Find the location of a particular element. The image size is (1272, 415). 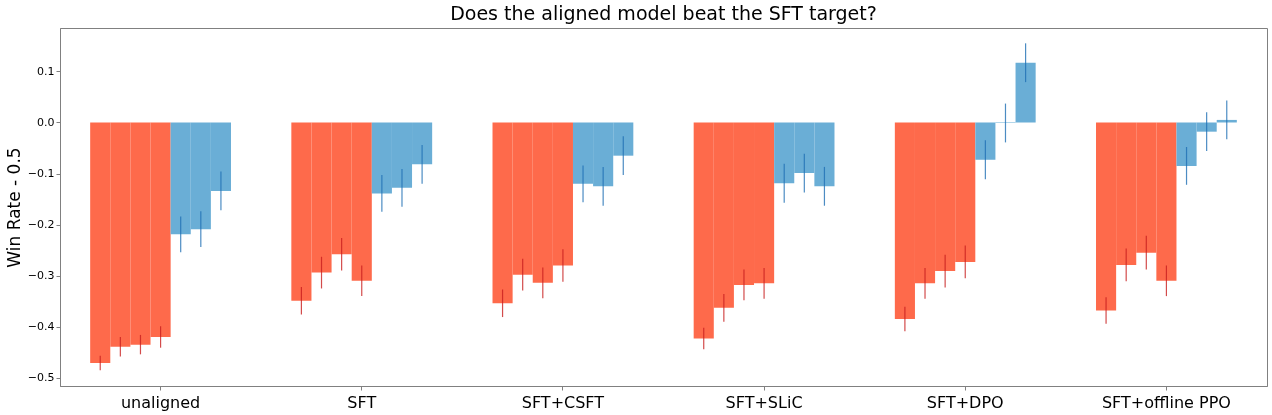

y-tick-label: −0.5 is located at coordinates (41, 378).